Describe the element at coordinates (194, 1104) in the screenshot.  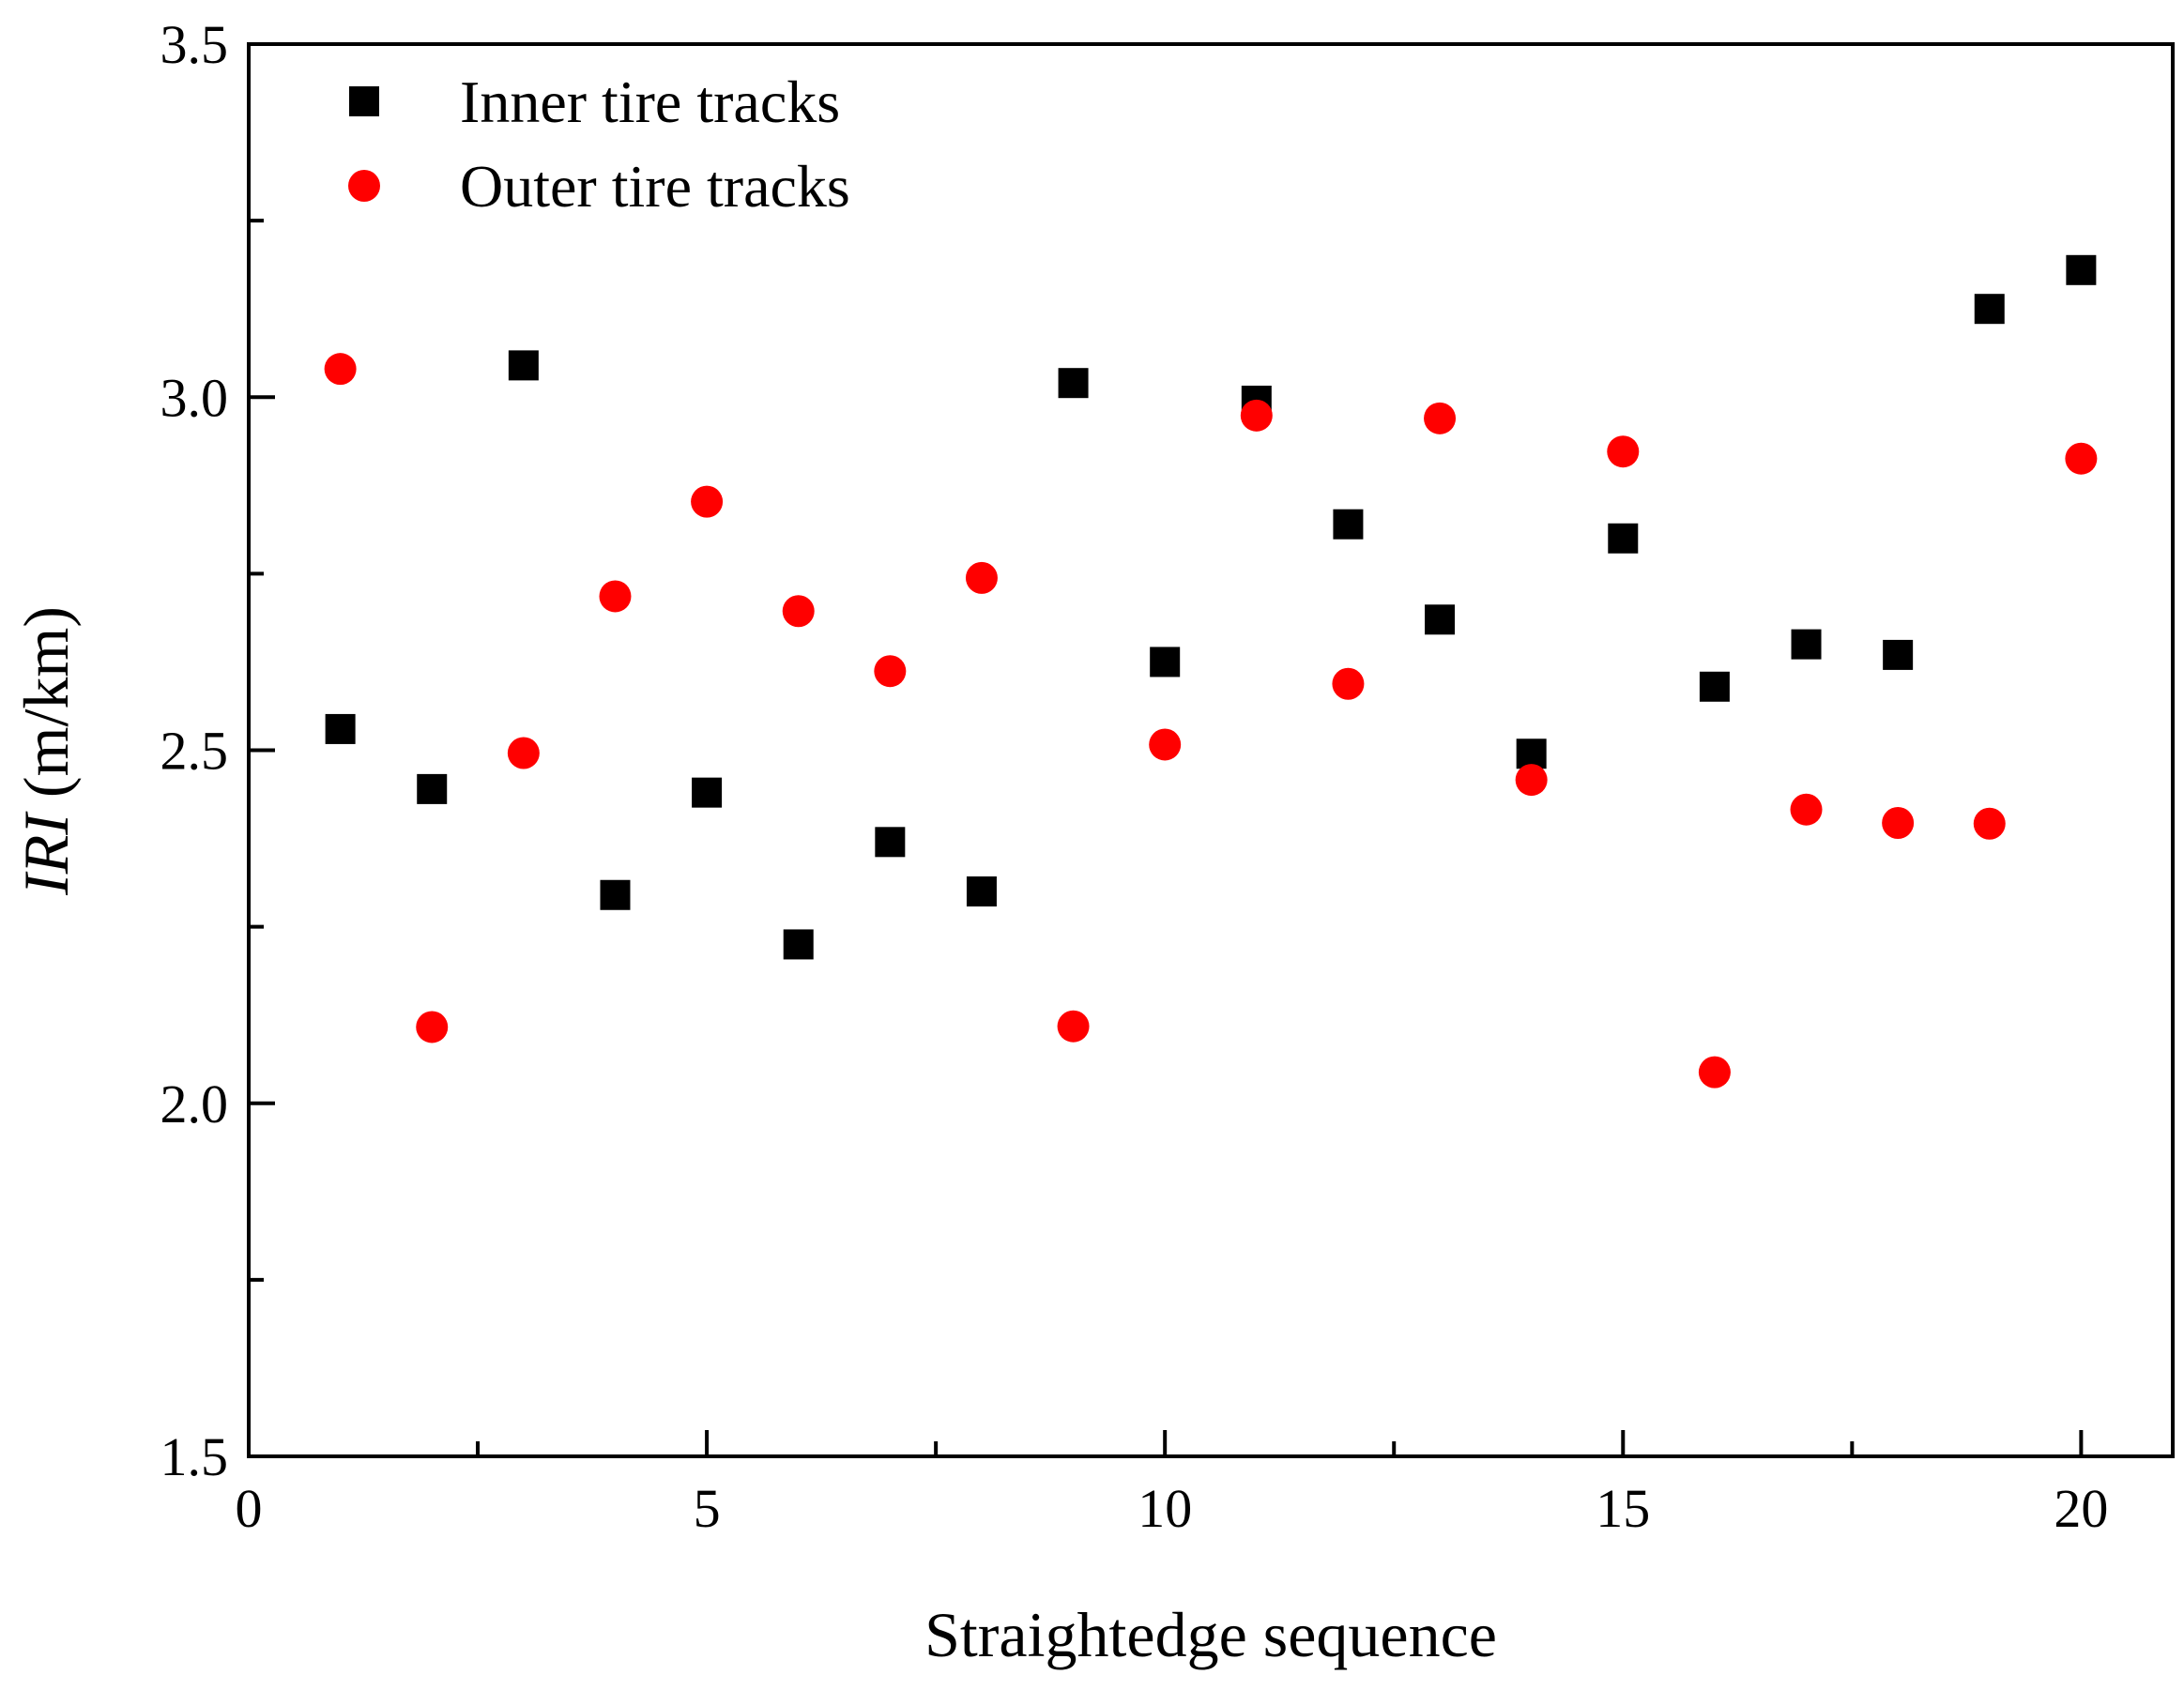
I see `y-tick-label: 2.0` at that location.